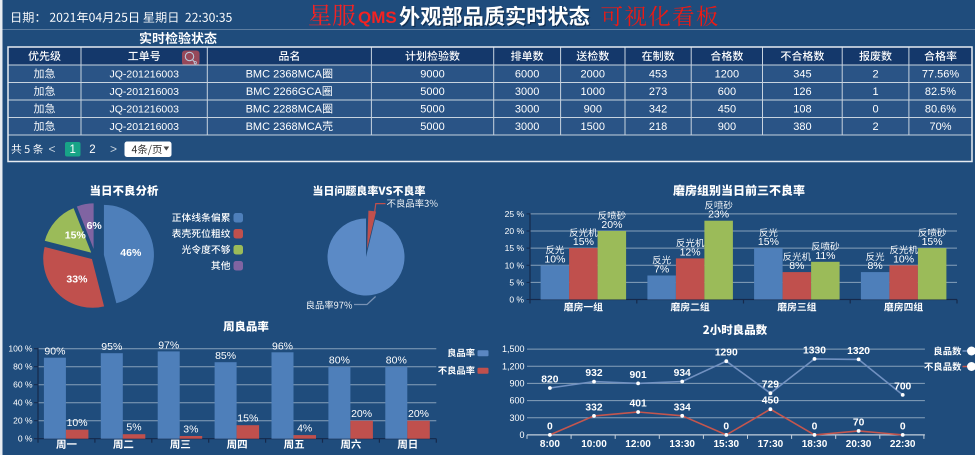  I want to click on svg-text: 729, so click(770, 385).